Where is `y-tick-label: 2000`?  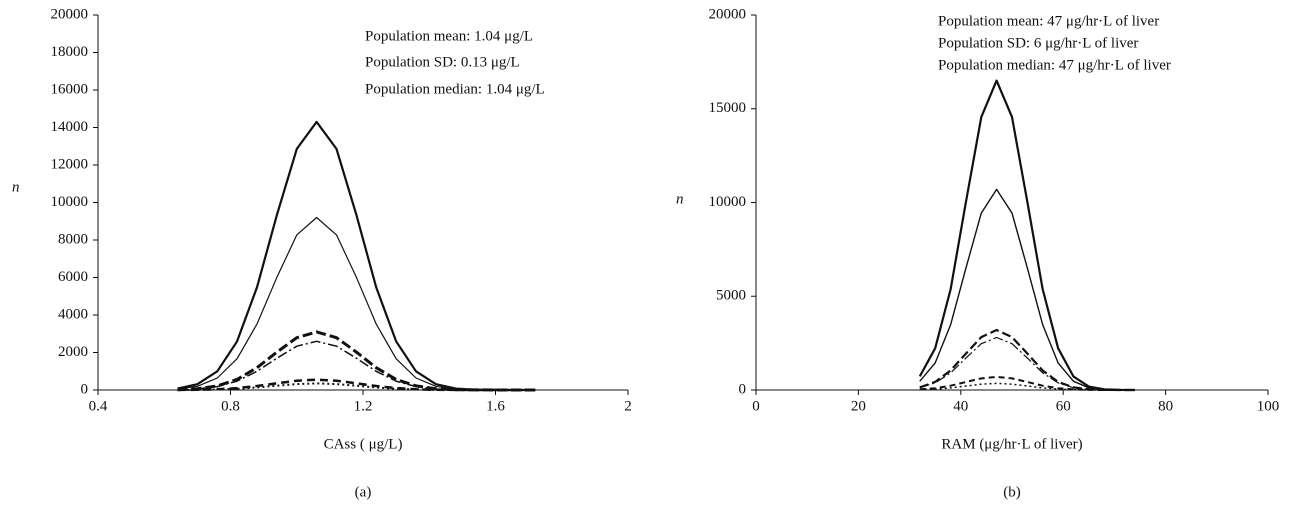
y-tick-label: 2000 is located at coordinates (73, 352).